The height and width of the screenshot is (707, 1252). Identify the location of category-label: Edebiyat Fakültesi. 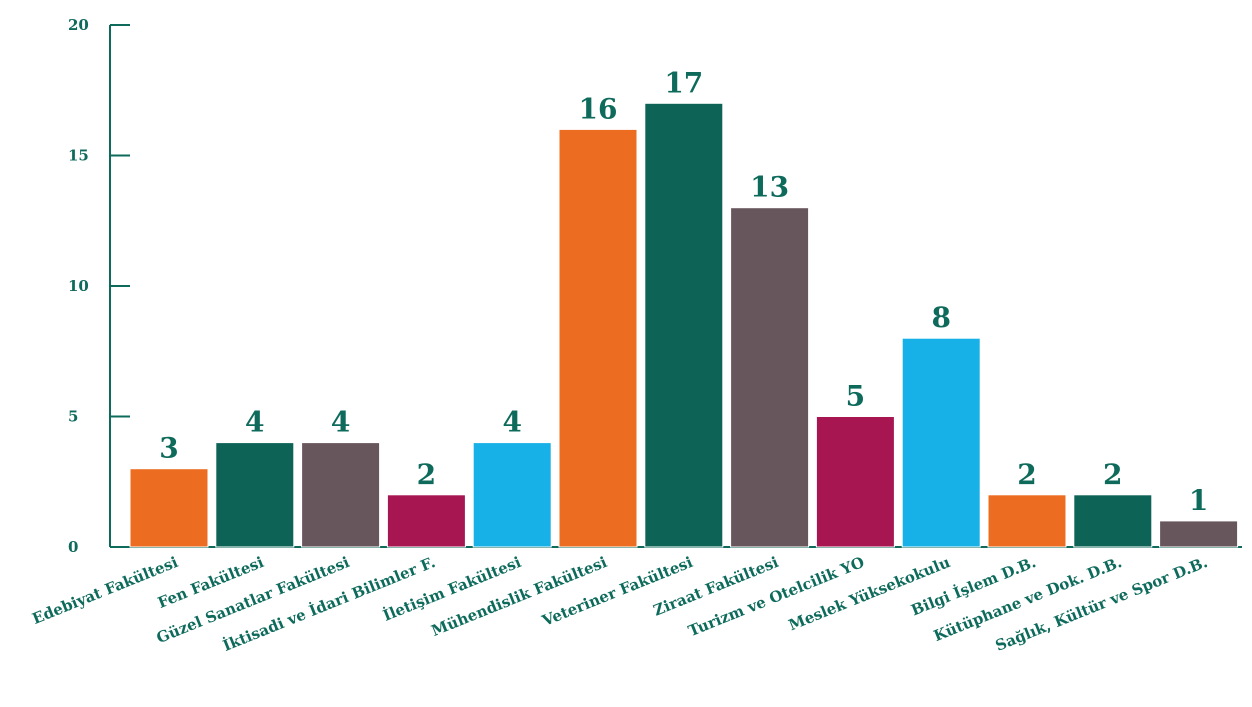
(105, 590).